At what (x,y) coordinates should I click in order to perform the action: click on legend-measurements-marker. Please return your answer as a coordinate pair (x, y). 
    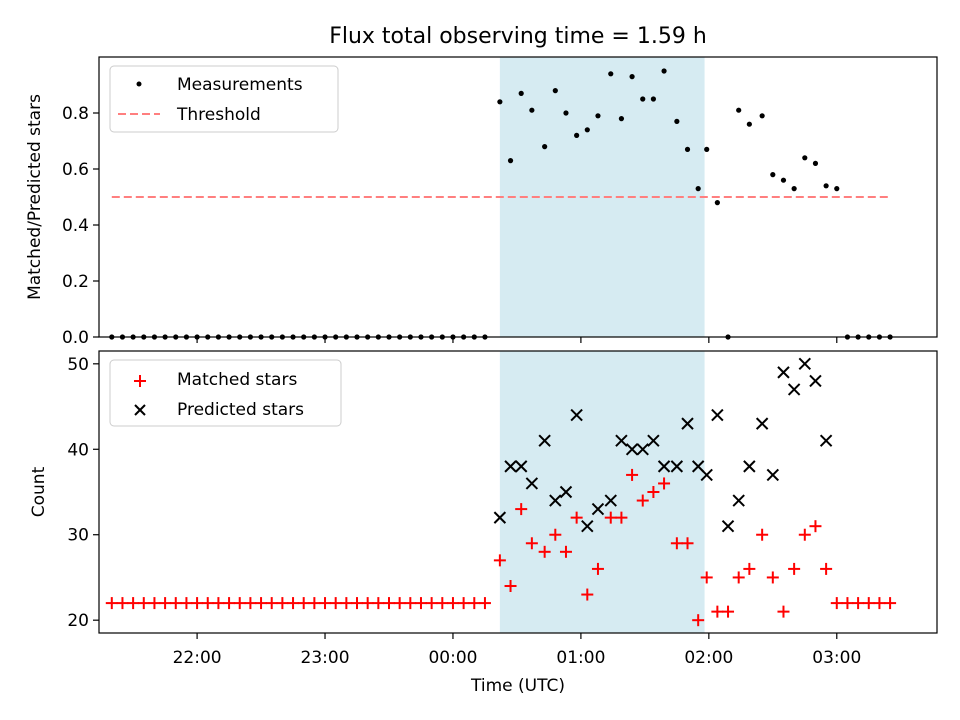
    Looking at the image, I should click on (139, 84).